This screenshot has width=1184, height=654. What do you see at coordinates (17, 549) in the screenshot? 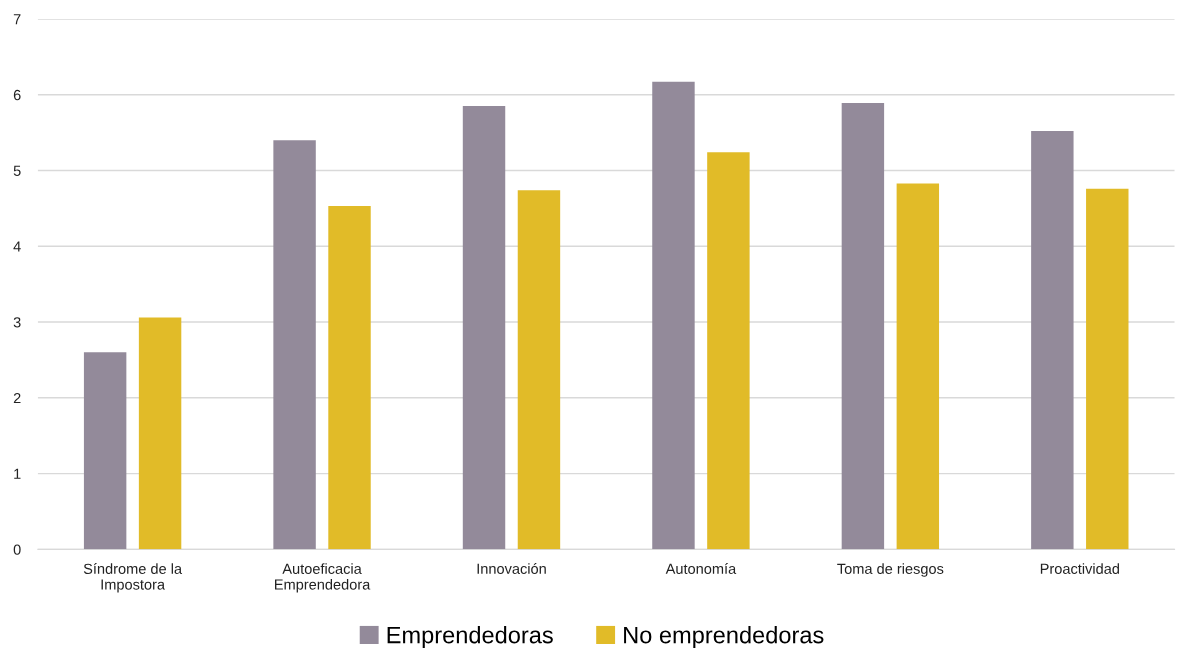
I see `y-tick-label: 0` at bounding box center [17, 549].